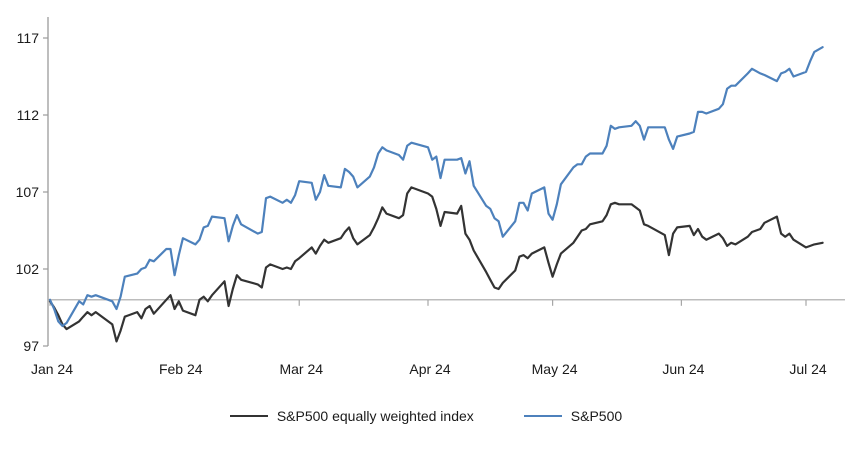 This screenshot has height=458, width=852. What do you see at coordinates (555, 369) in the screenshot?
I see `x-tick-label: May 24` at bounding box center [555, 369].